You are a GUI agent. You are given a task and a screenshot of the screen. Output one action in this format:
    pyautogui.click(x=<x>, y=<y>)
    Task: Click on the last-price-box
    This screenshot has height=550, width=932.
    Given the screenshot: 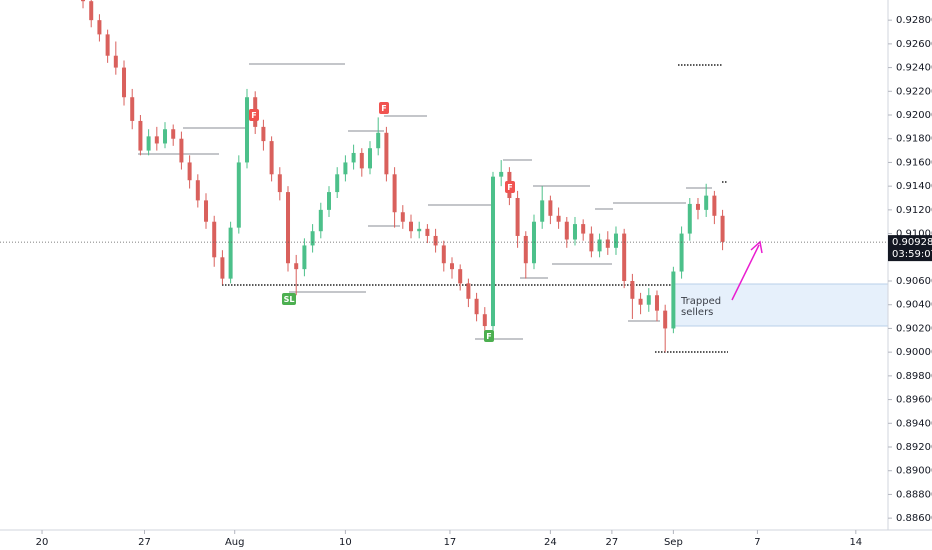 What is the action you would take?
    pyautogui.click(x=910, y=248)
    